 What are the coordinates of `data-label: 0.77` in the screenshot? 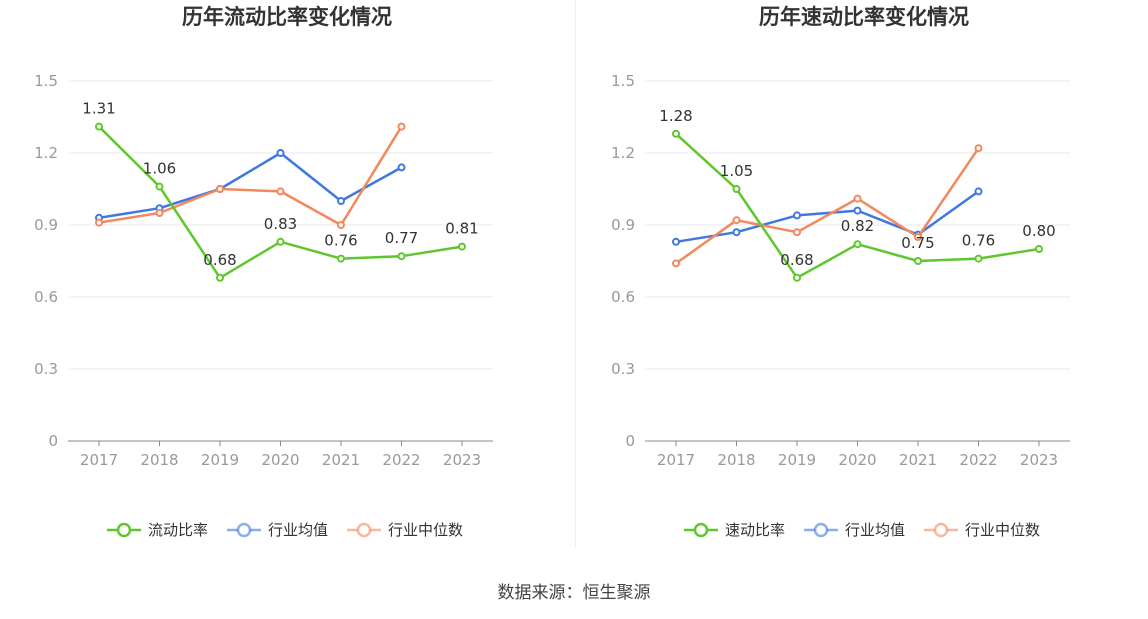 It's located at (401, 238).